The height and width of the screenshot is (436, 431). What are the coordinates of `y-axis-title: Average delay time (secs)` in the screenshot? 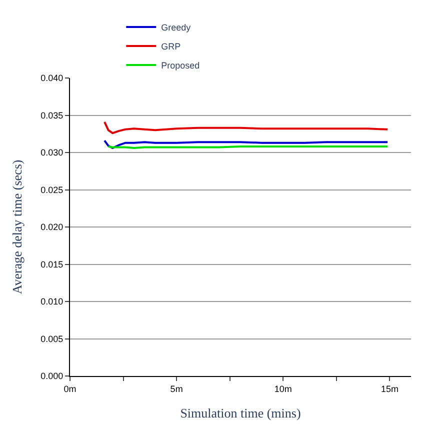 It's located at (17, 227).